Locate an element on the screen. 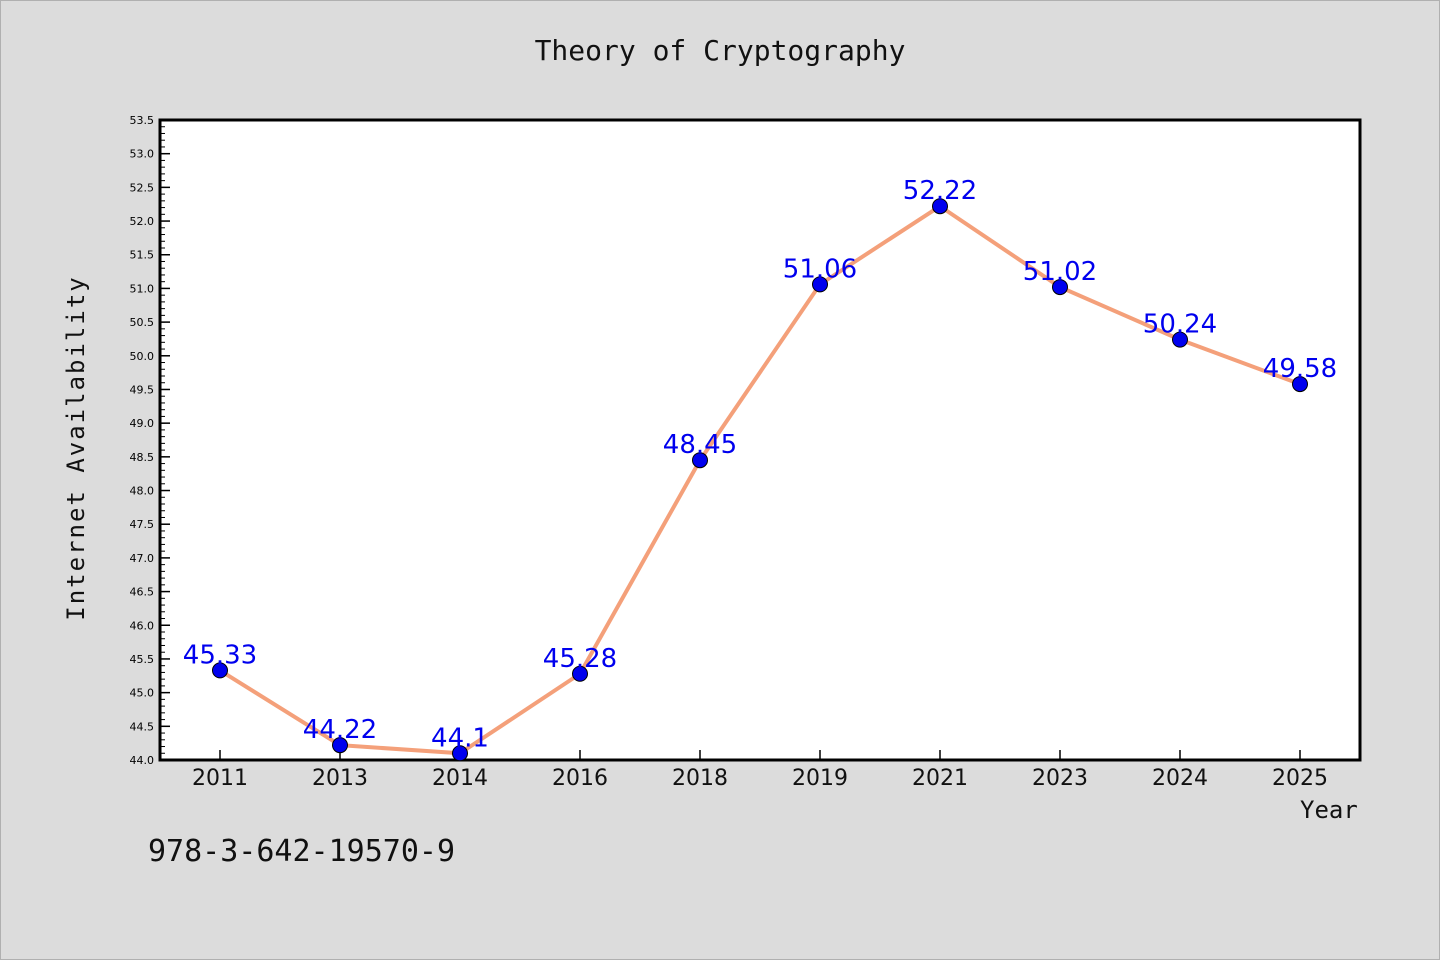 The image size is (1440, 960). x-tick-label: 2013 is located at coordinates (340, 778).